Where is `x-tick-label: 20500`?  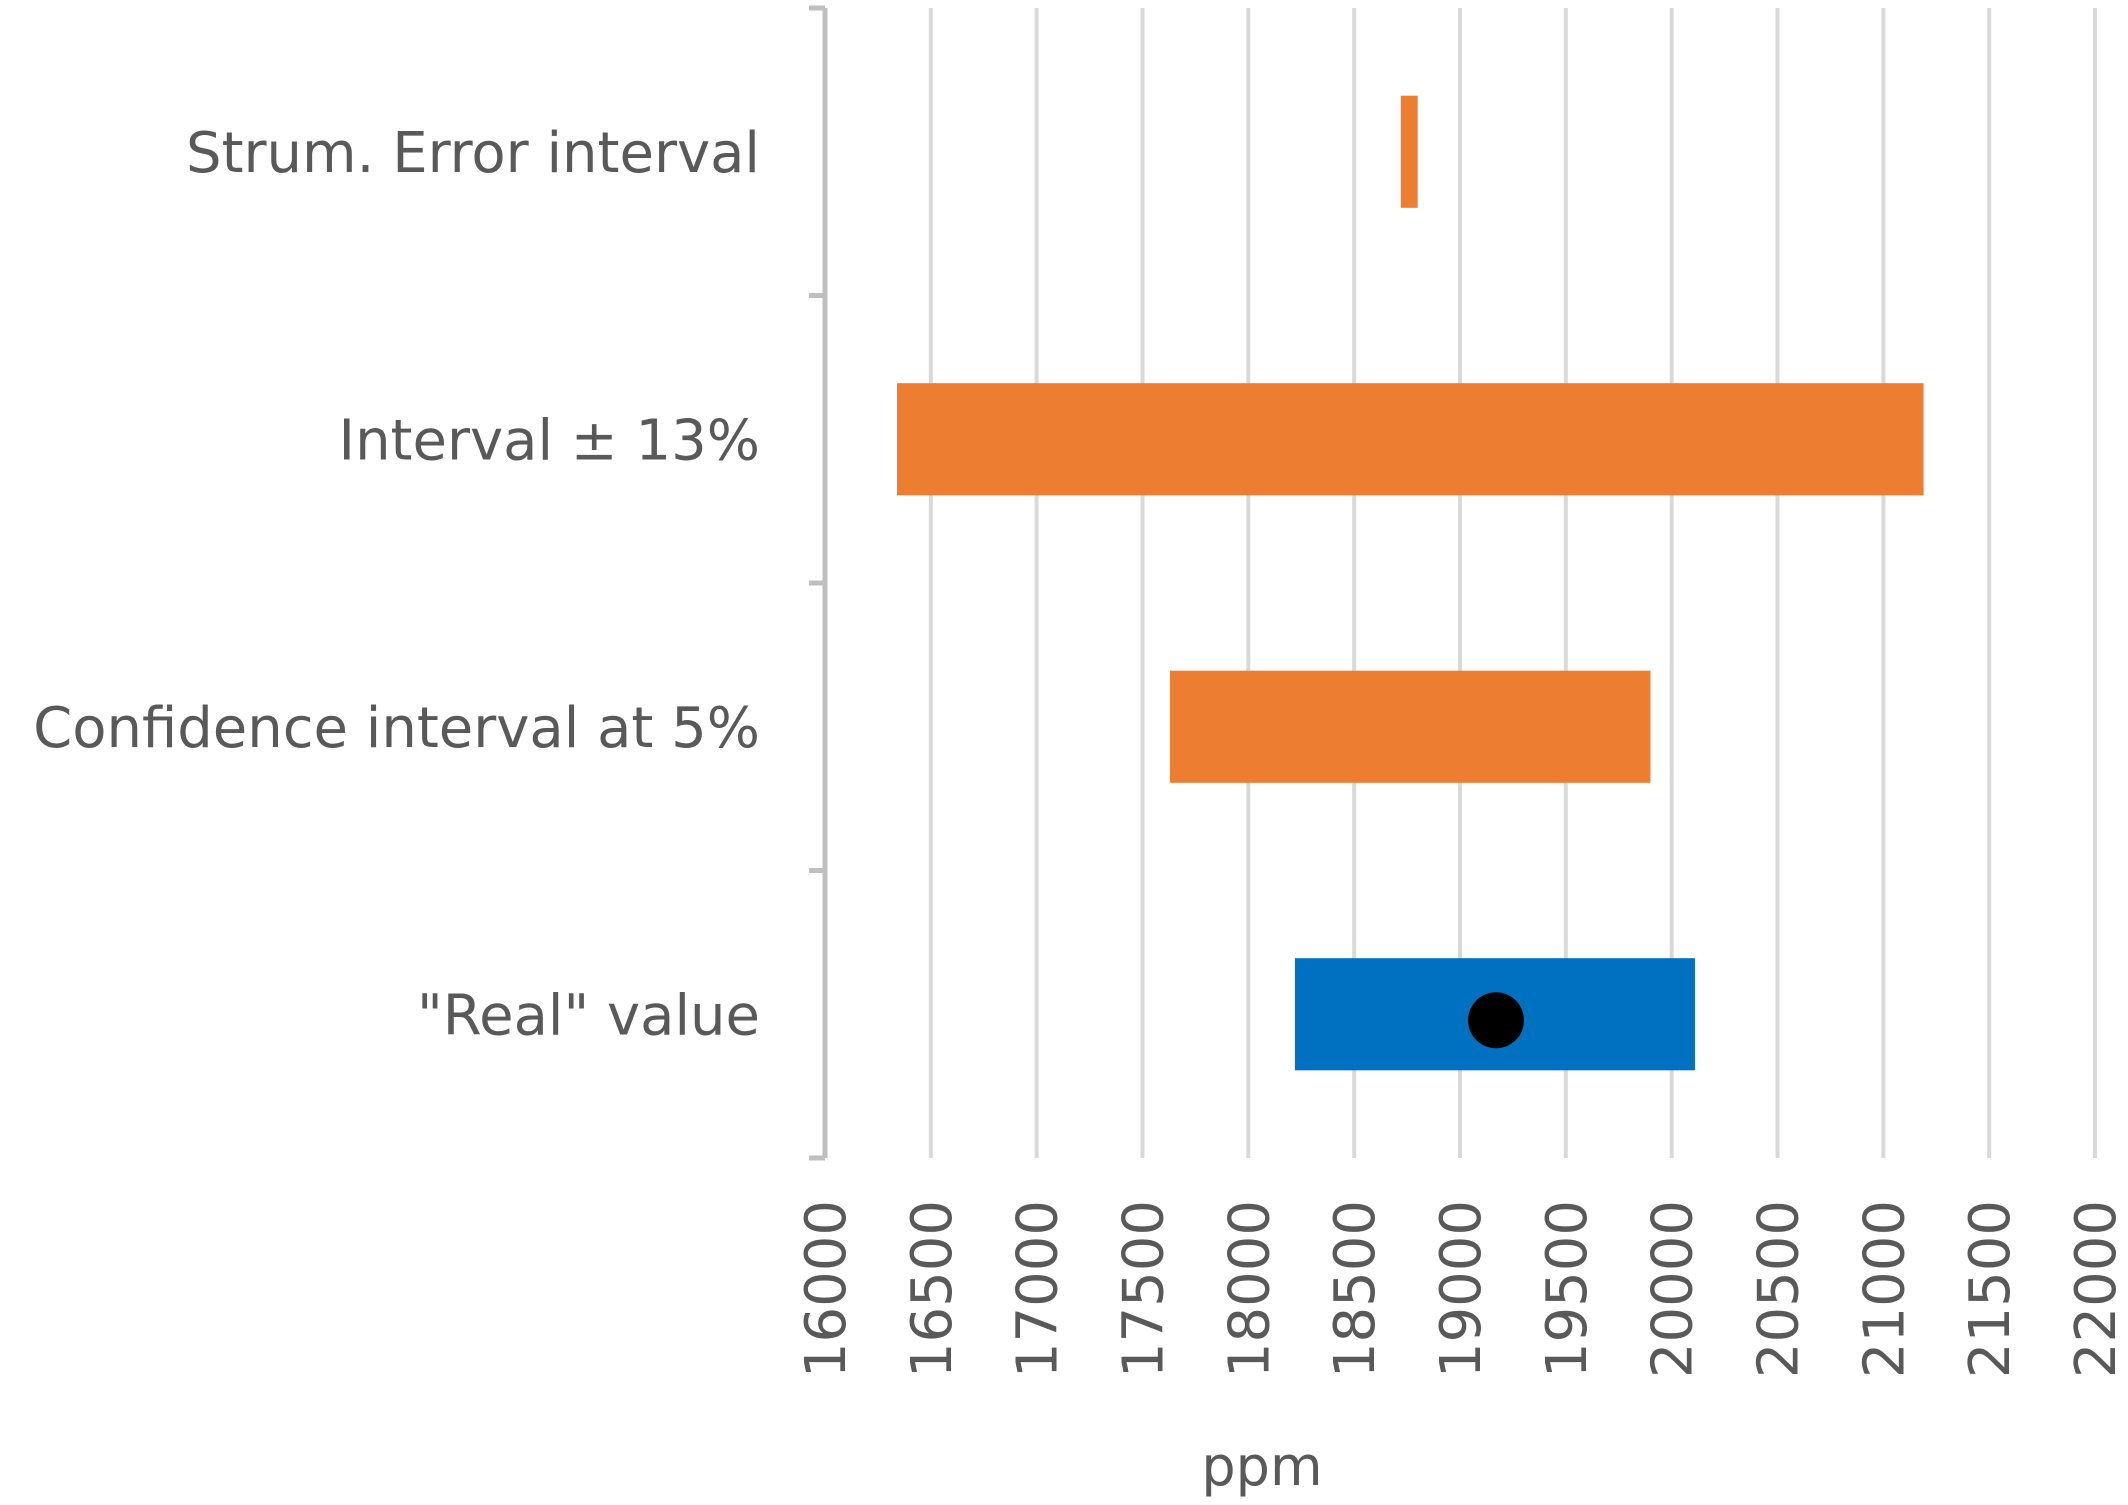
x-tick-label: 20500 is located at coordinates (1779, 1289).